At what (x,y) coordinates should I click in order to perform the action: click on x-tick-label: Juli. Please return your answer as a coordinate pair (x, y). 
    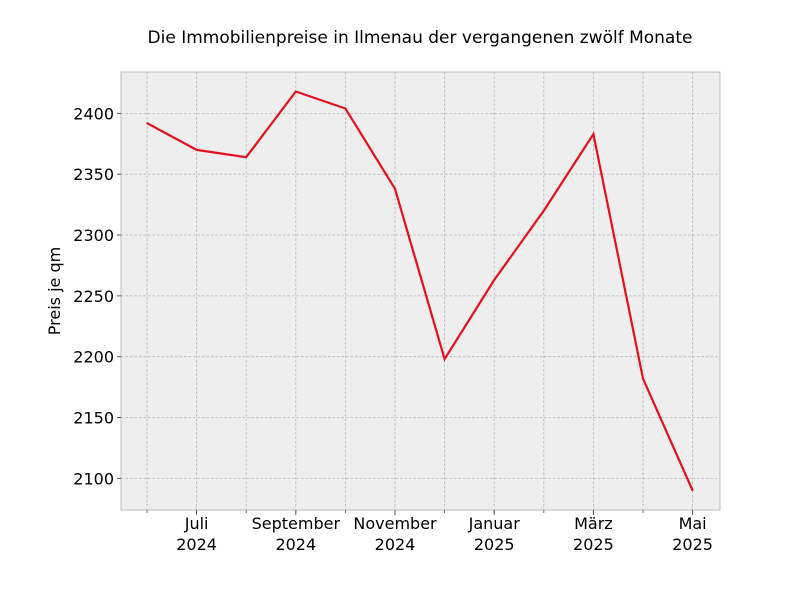
    Looking at the image, I should click on (196, 523).